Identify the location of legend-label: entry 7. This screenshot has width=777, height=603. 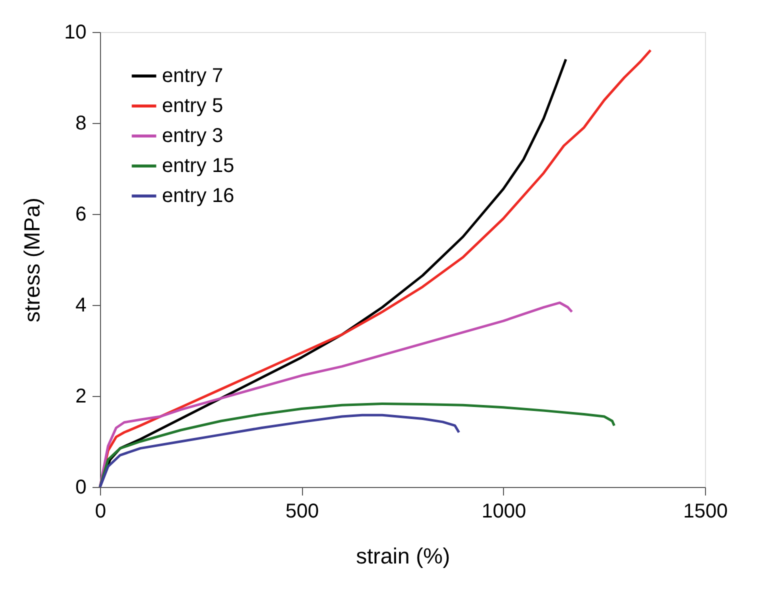
(193, 76).